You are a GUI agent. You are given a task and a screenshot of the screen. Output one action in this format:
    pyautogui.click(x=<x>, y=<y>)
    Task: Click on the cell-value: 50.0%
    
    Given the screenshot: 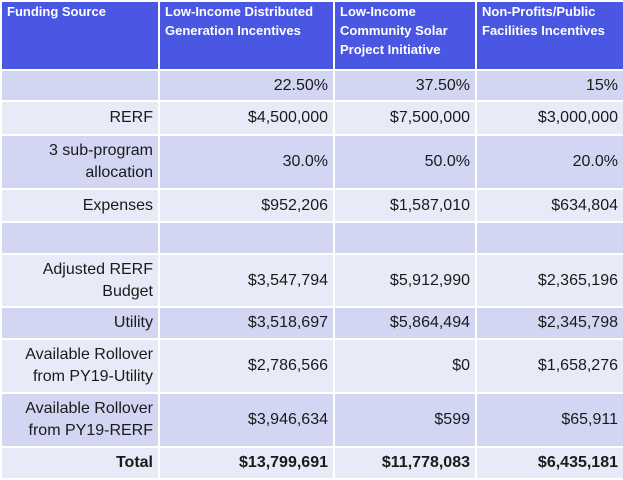 What is the action you would take?
    pyautogui.click(x=405, y=162)
    